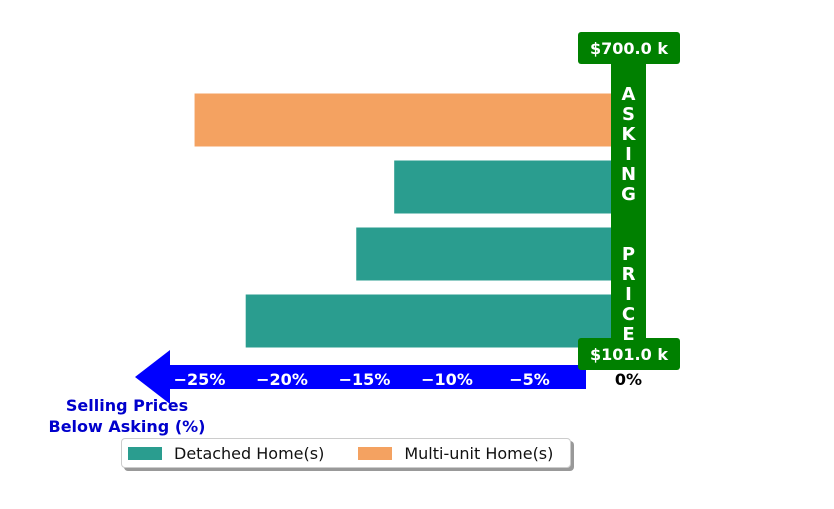  I want to click on x-axis-arrow-layer, so click(360, 377).